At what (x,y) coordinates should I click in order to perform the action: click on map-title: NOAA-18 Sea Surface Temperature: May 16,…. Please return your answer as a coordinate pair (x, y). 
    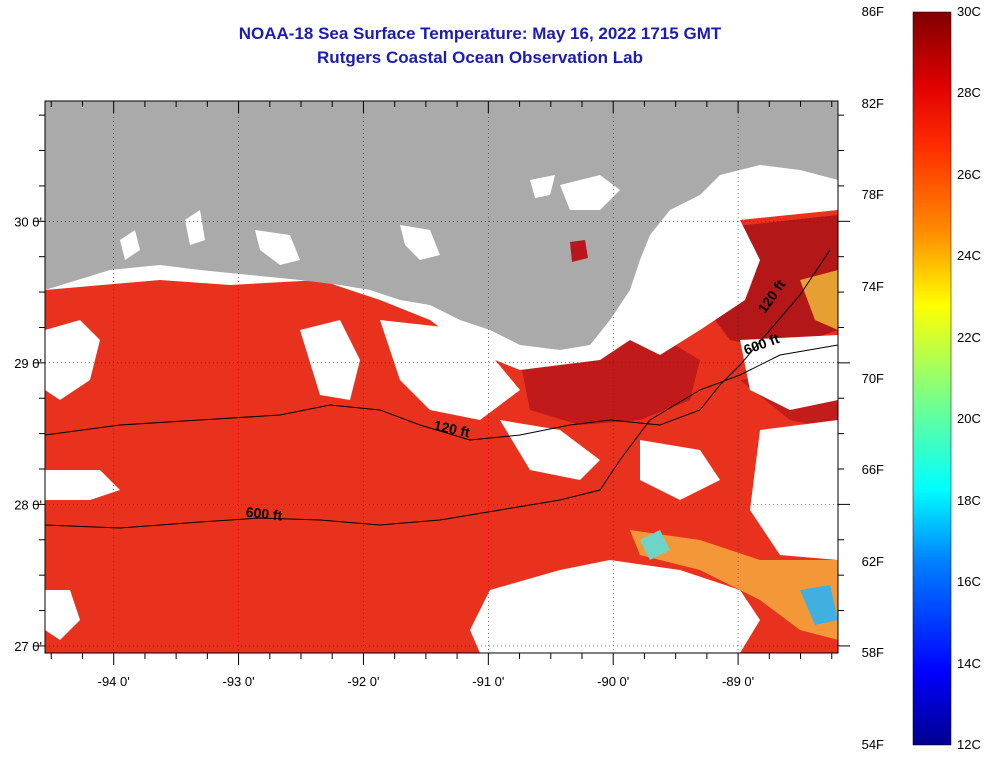
    Looking at the image, I should click on (480, 33).